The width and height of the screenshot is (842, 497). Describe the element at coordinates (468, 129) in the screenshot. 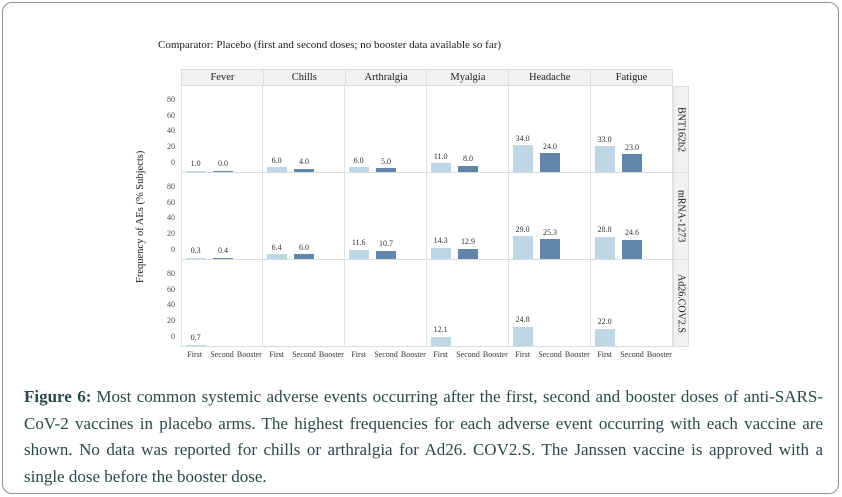

I see `facet-panel: 11.0 8.0` at that location.